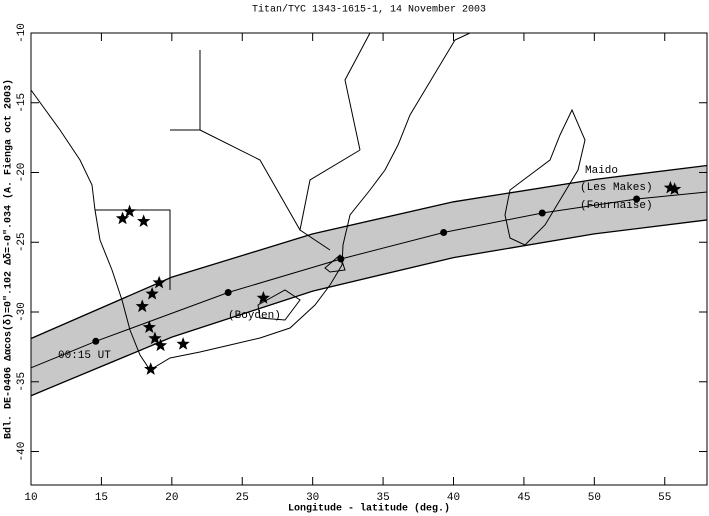 The height and width of the screenshot is (516, 709). Describe the element at coordinates (22, 33) in the screenshot. I see `y-tick-label: -10` at that location.